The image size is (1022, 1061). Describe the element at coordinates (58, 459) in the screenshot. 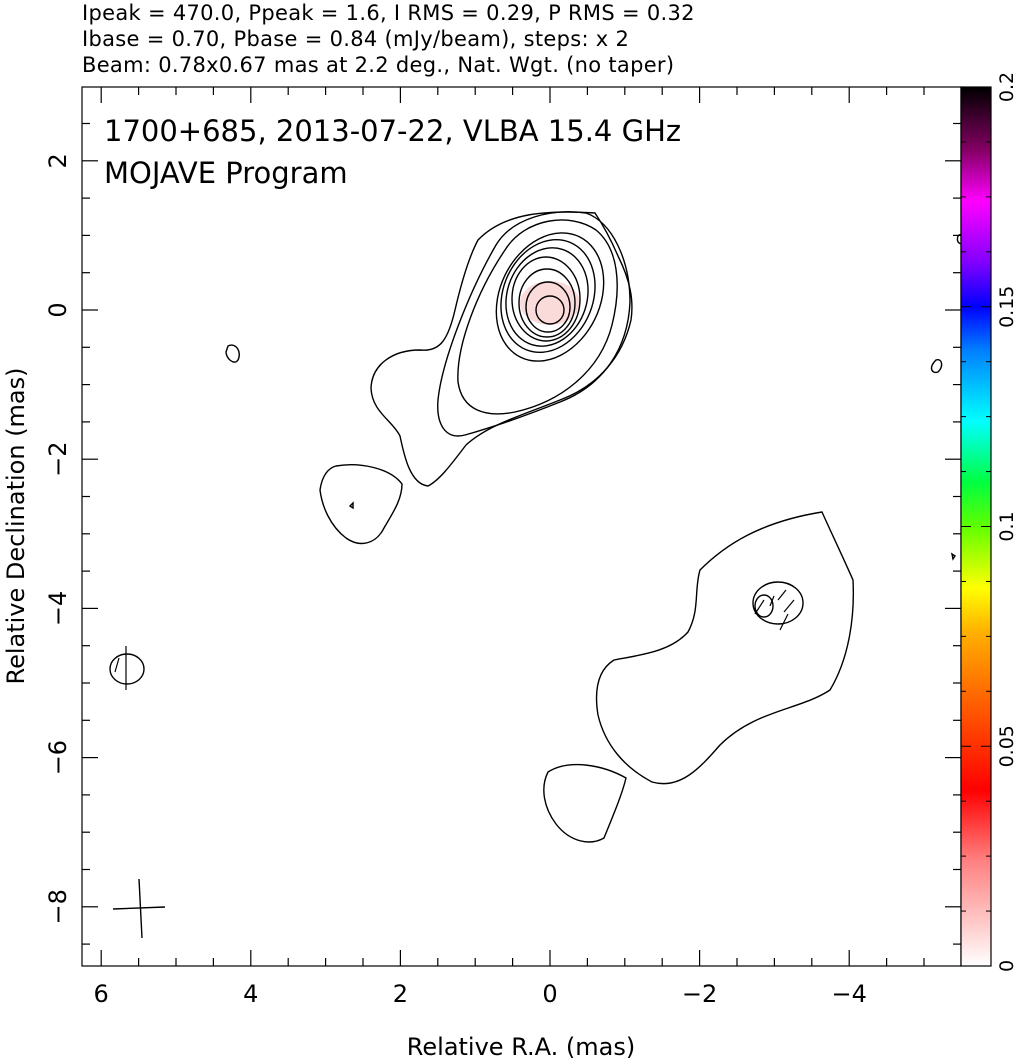

I see `y-tick-label: −2` at that location.